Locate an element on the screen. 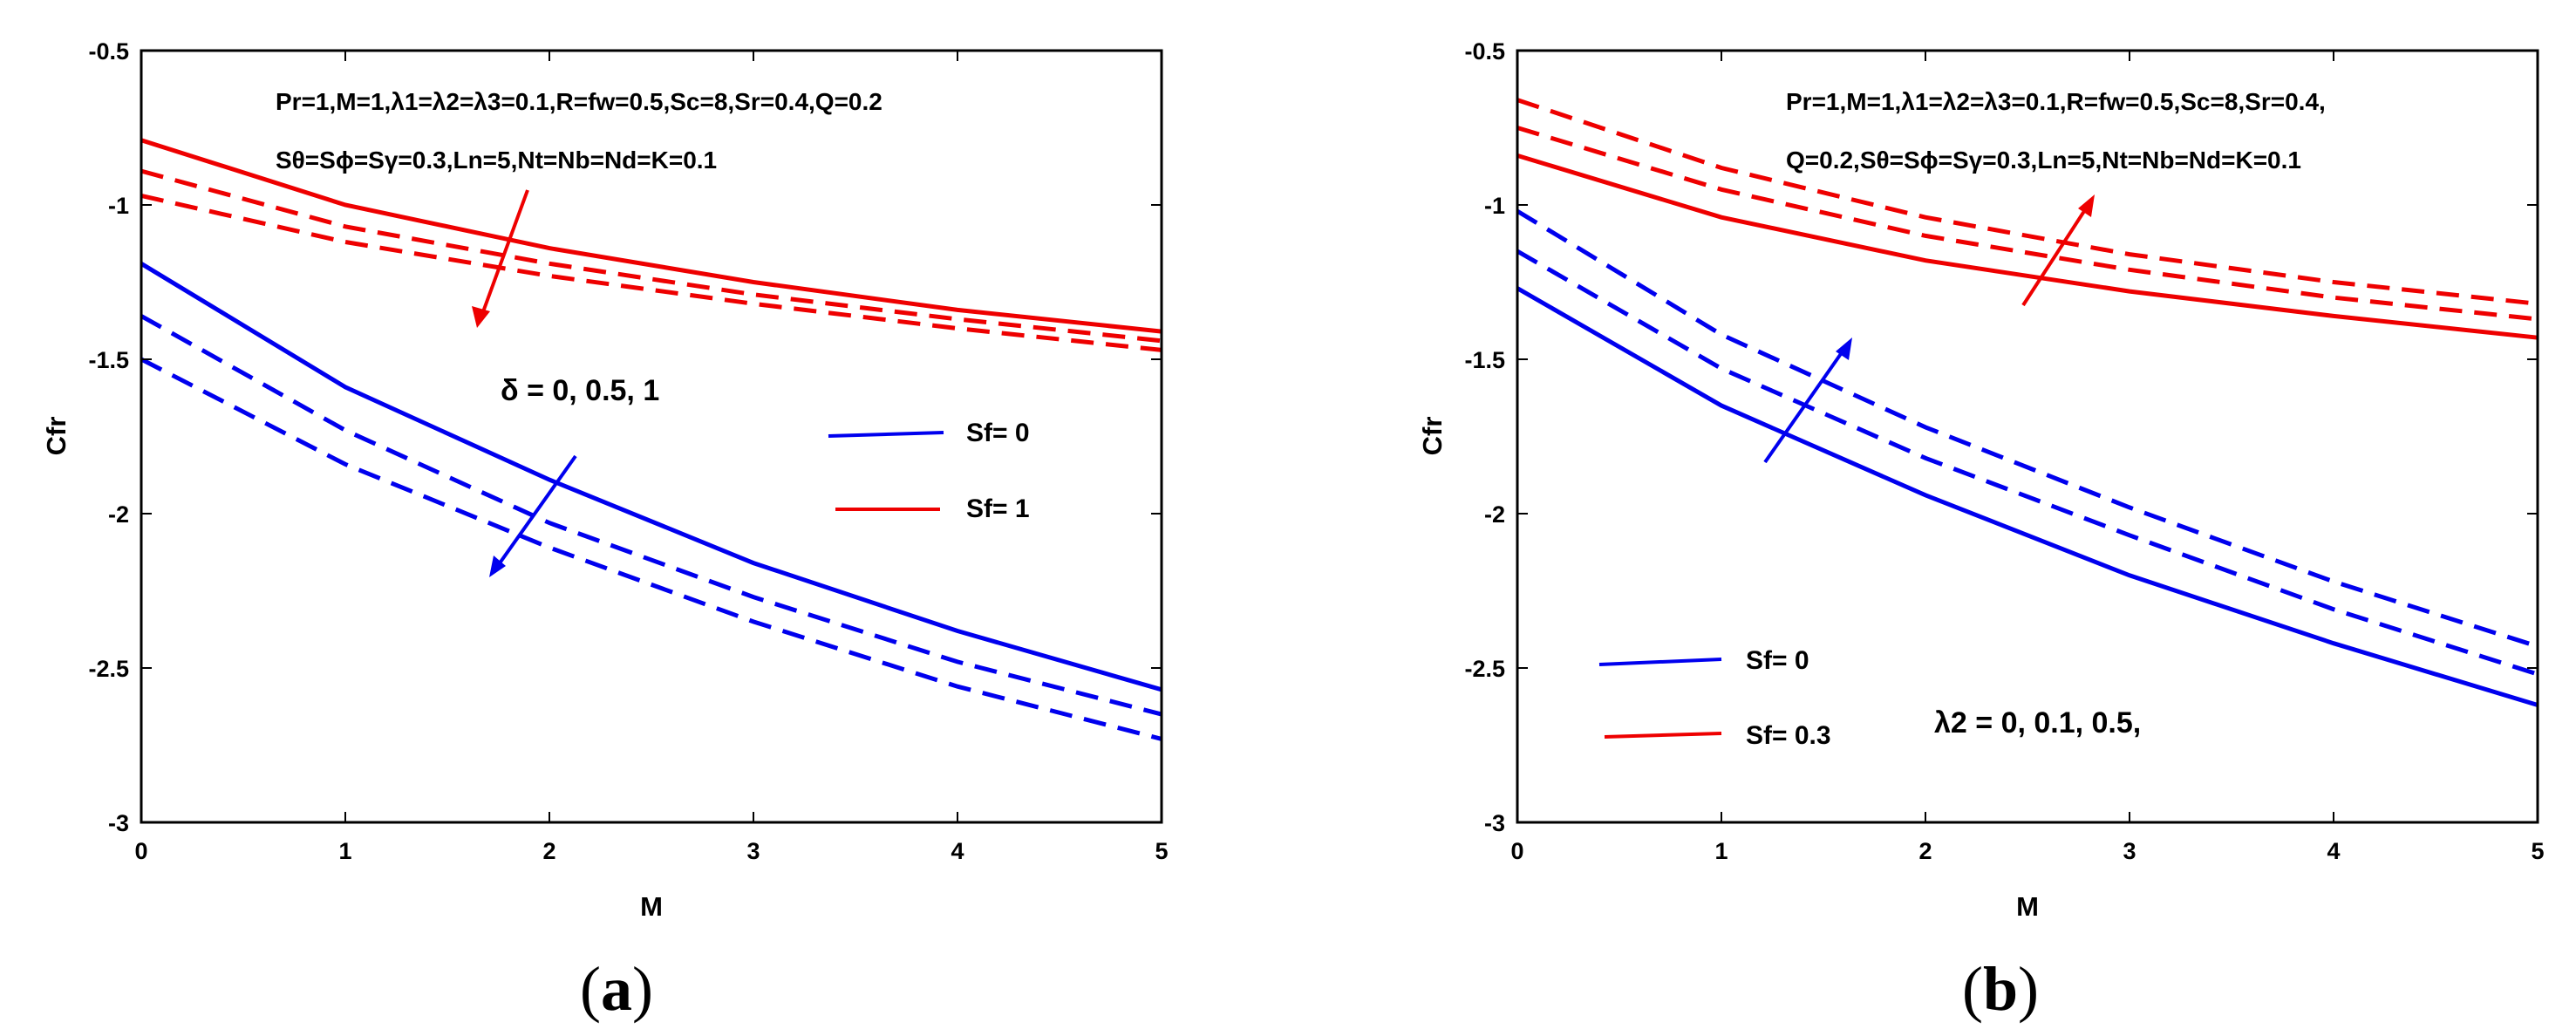 This screenshot has width=2576, height=1036. panel-a-legend: Sf= 0 Sf= 1 is located at coordinates (929, 471).